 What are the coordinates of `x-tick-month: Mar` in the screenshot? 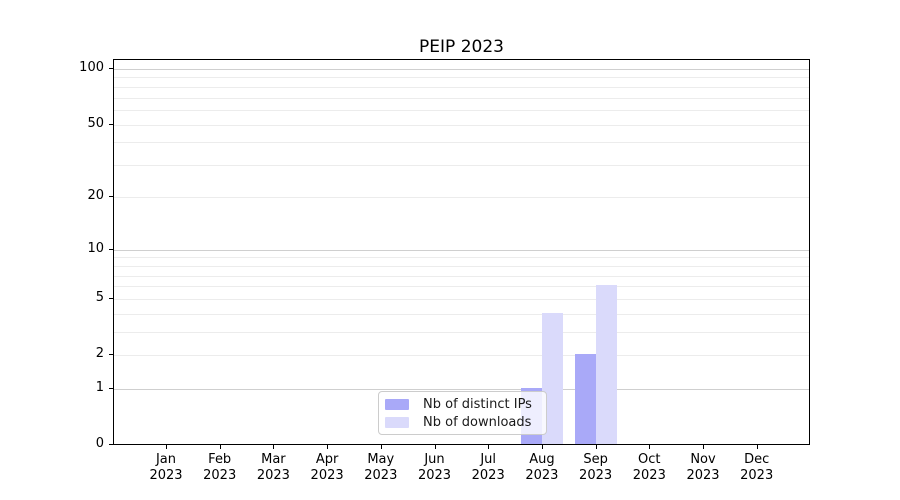 It's located at (273, 459).